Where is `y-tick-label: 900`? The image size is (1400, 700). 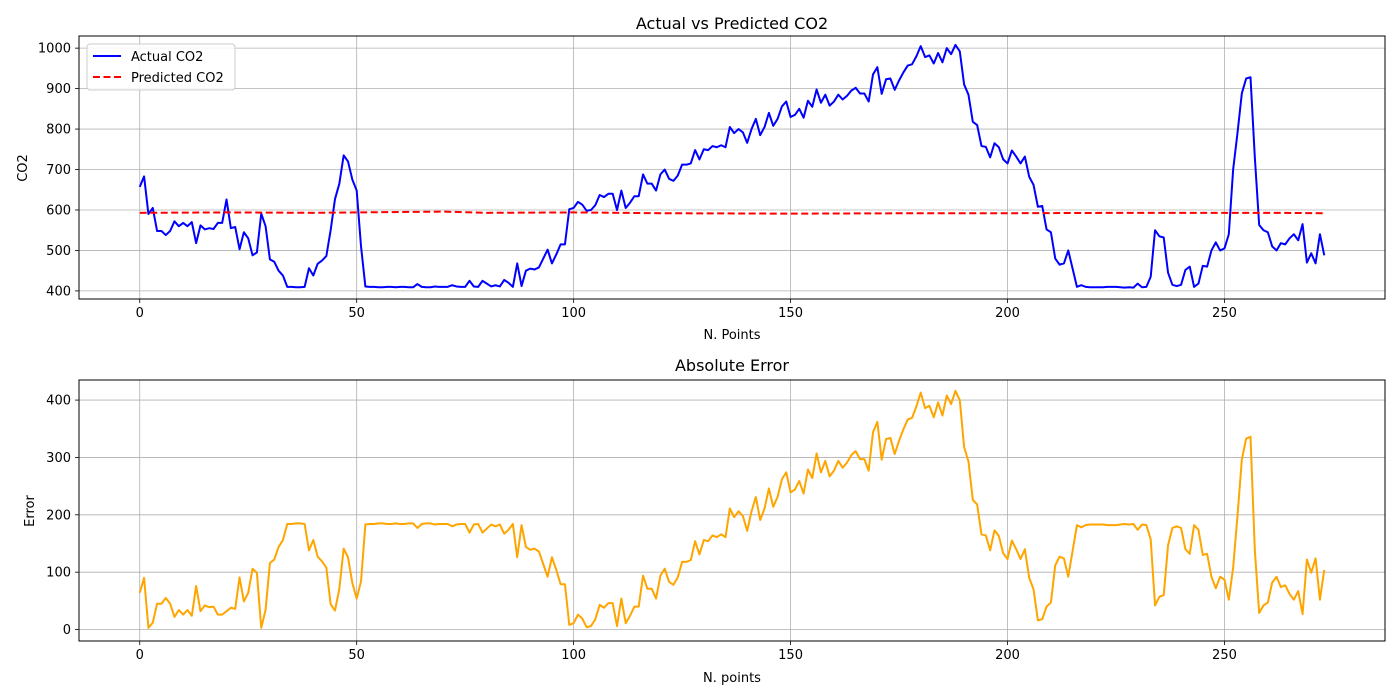 y-tick-label: 900 is located at coordinates (58, 89).